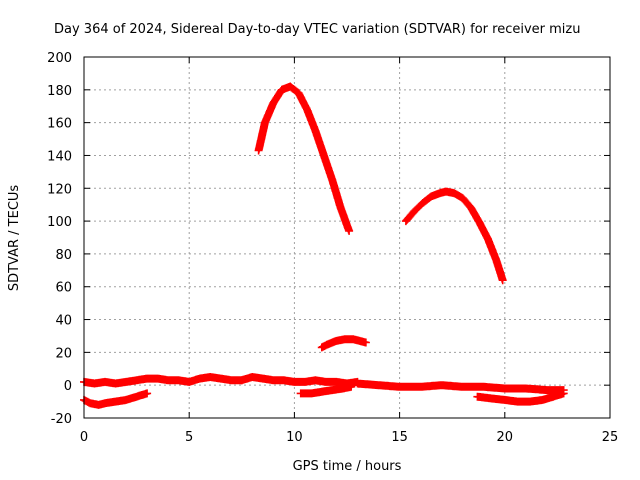  What do you see at coordinates (505, 437) in the screenshot?
I see `x-tick-label: 20` at bounding box center [505, 437].